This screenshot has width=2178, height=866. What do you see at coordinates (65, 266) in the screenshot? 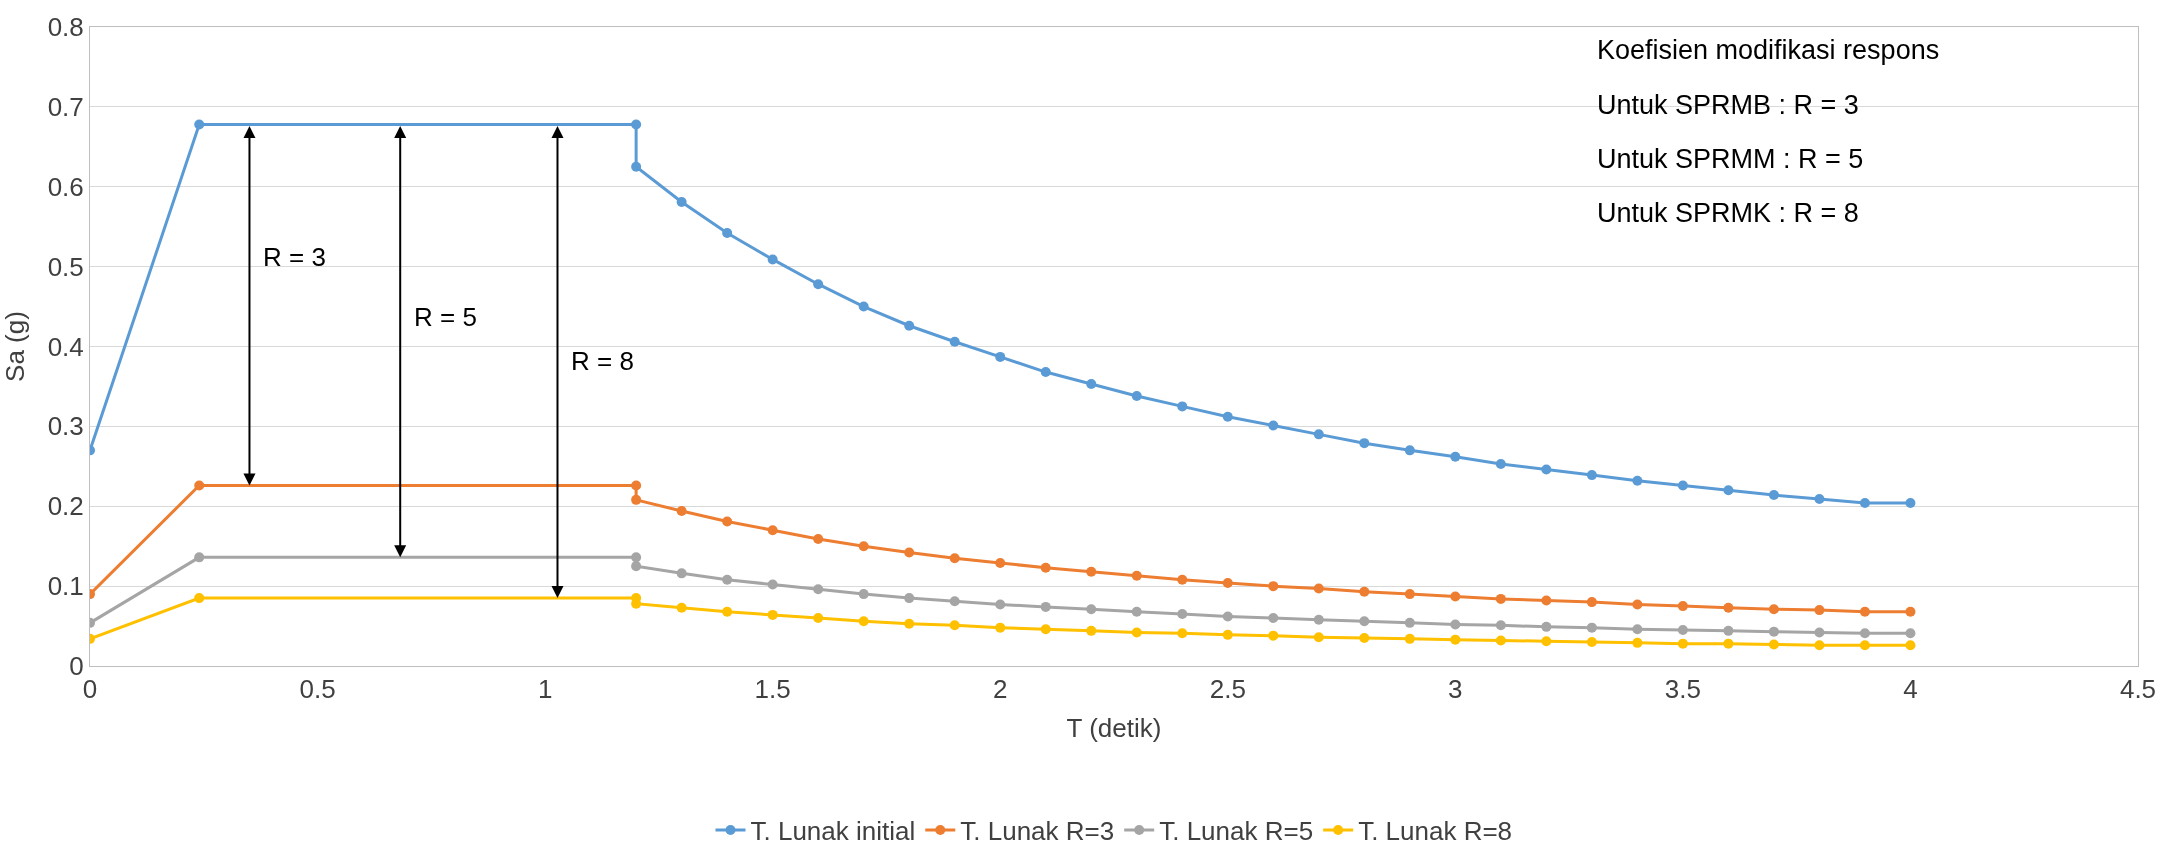
I see `y-tick-label: 0.5` at bounding box center [65, 266].